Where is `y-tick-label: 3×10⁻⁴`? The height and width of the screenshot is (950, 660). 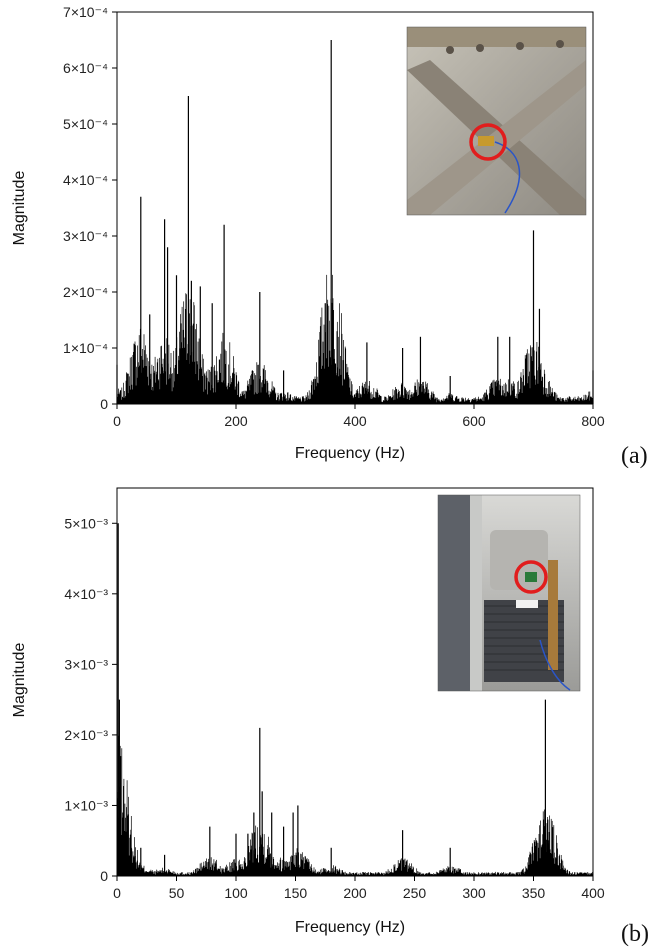 y-tick-label: 3×10⁻⁴ is located at coordinates (85, 236).